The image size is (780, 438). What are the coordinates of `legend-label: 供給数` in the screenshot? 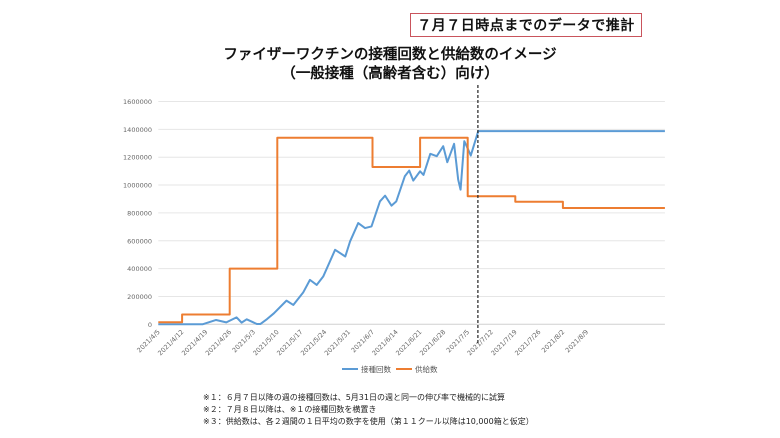 It's located at (426, 369).